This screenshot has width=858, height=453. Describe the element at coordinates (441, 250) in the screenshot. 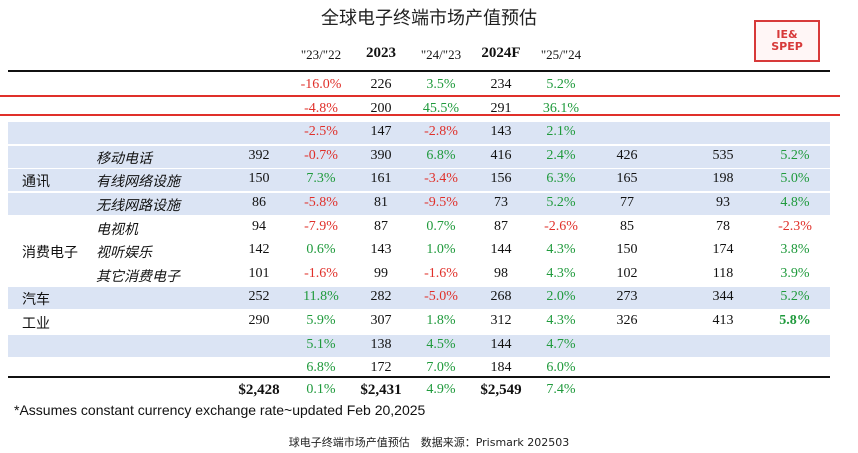

I see `cell-c24: 1.0%` at that location.